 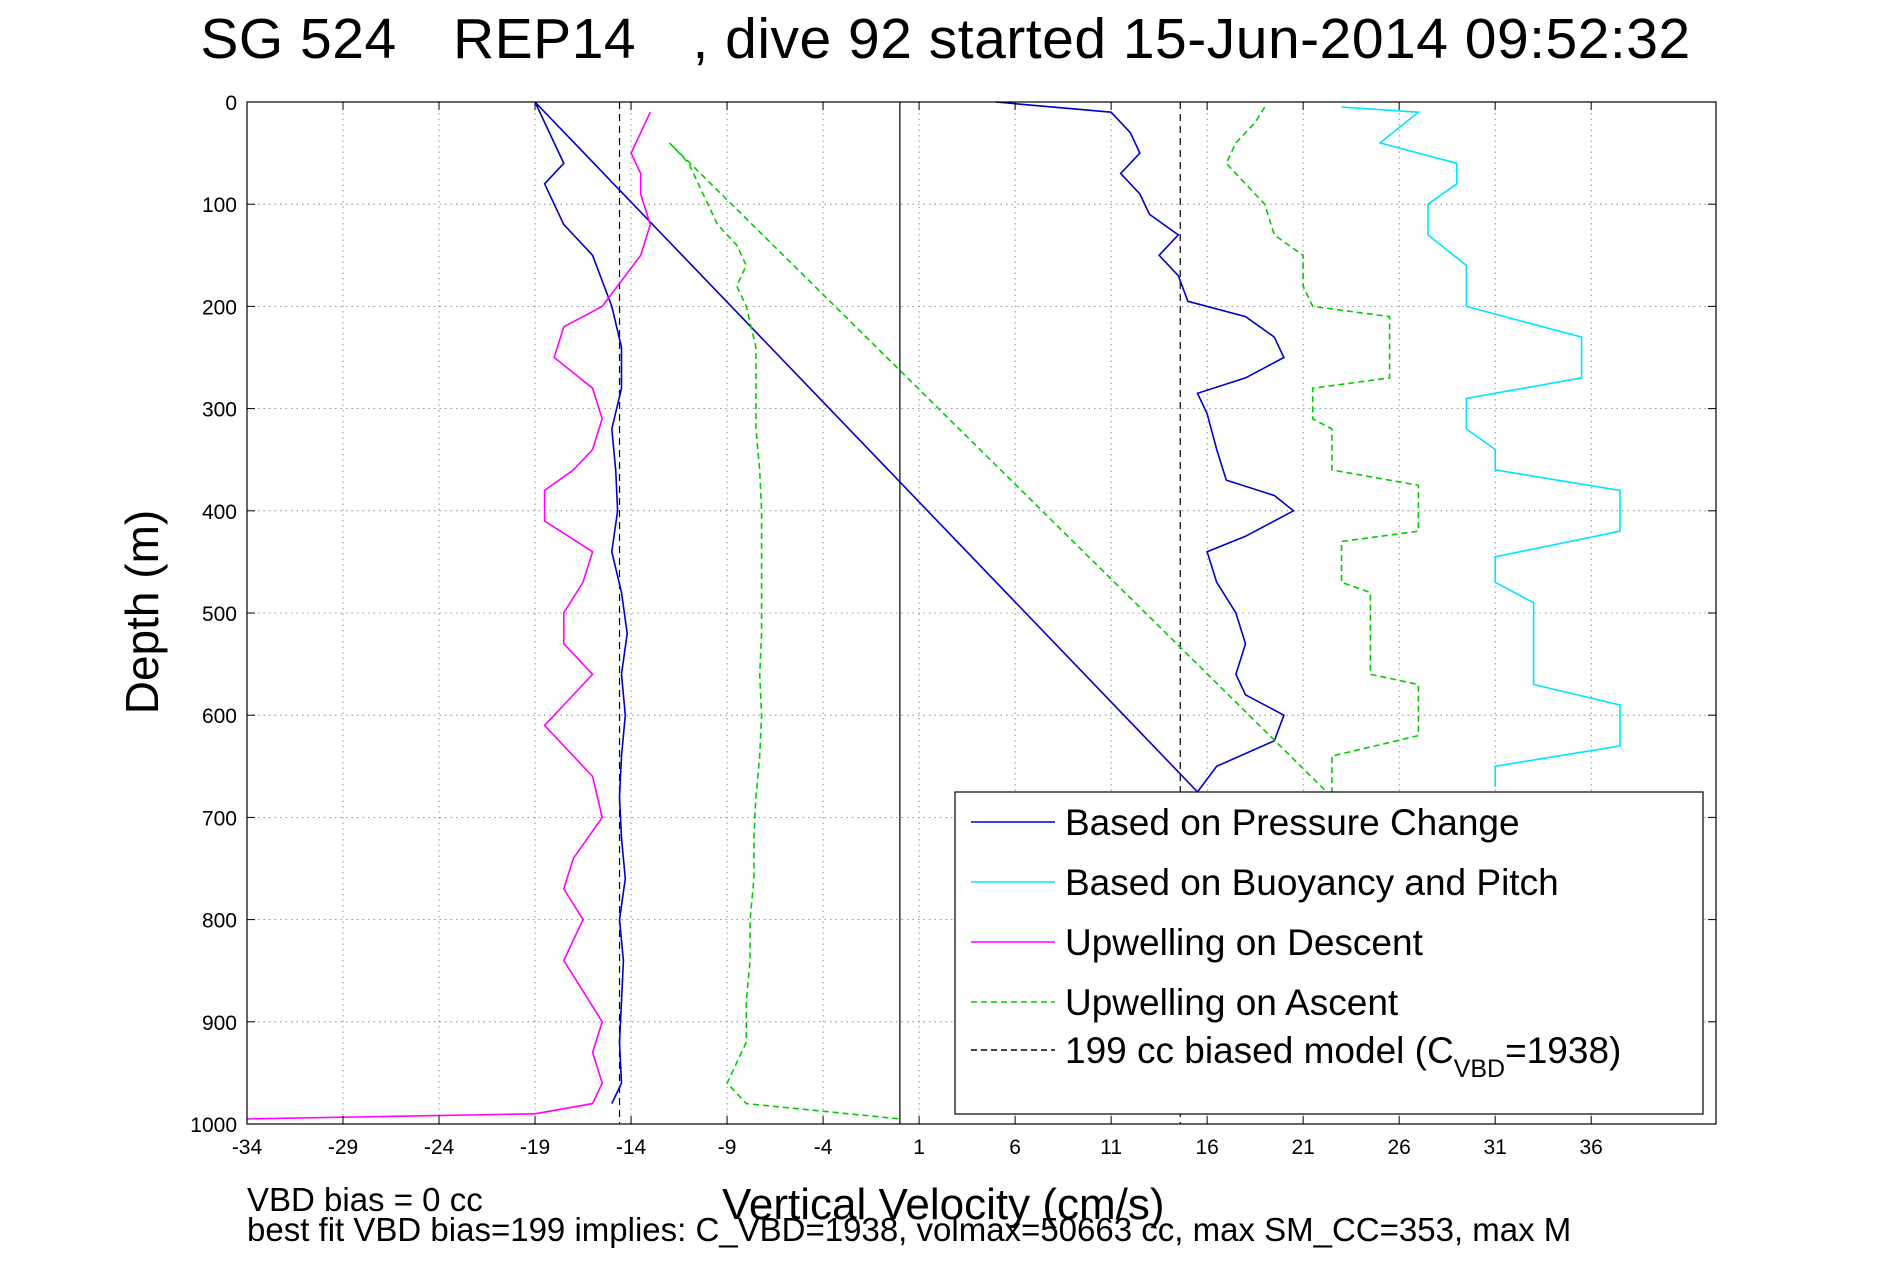 What do you see at coordinates (219, 307) in the screenshot?
I see `y-tick-label: 200` at bounding box center [219, 307].